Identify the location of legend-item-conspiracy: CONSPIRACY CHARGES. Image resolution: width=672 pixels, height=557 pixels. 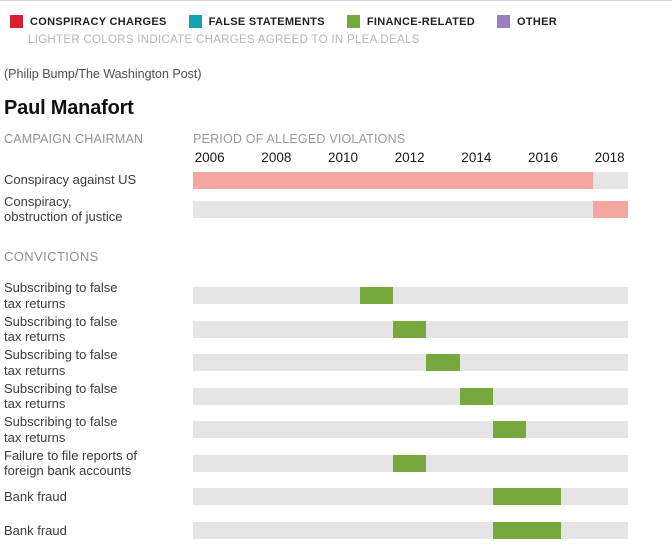
(88, 21).